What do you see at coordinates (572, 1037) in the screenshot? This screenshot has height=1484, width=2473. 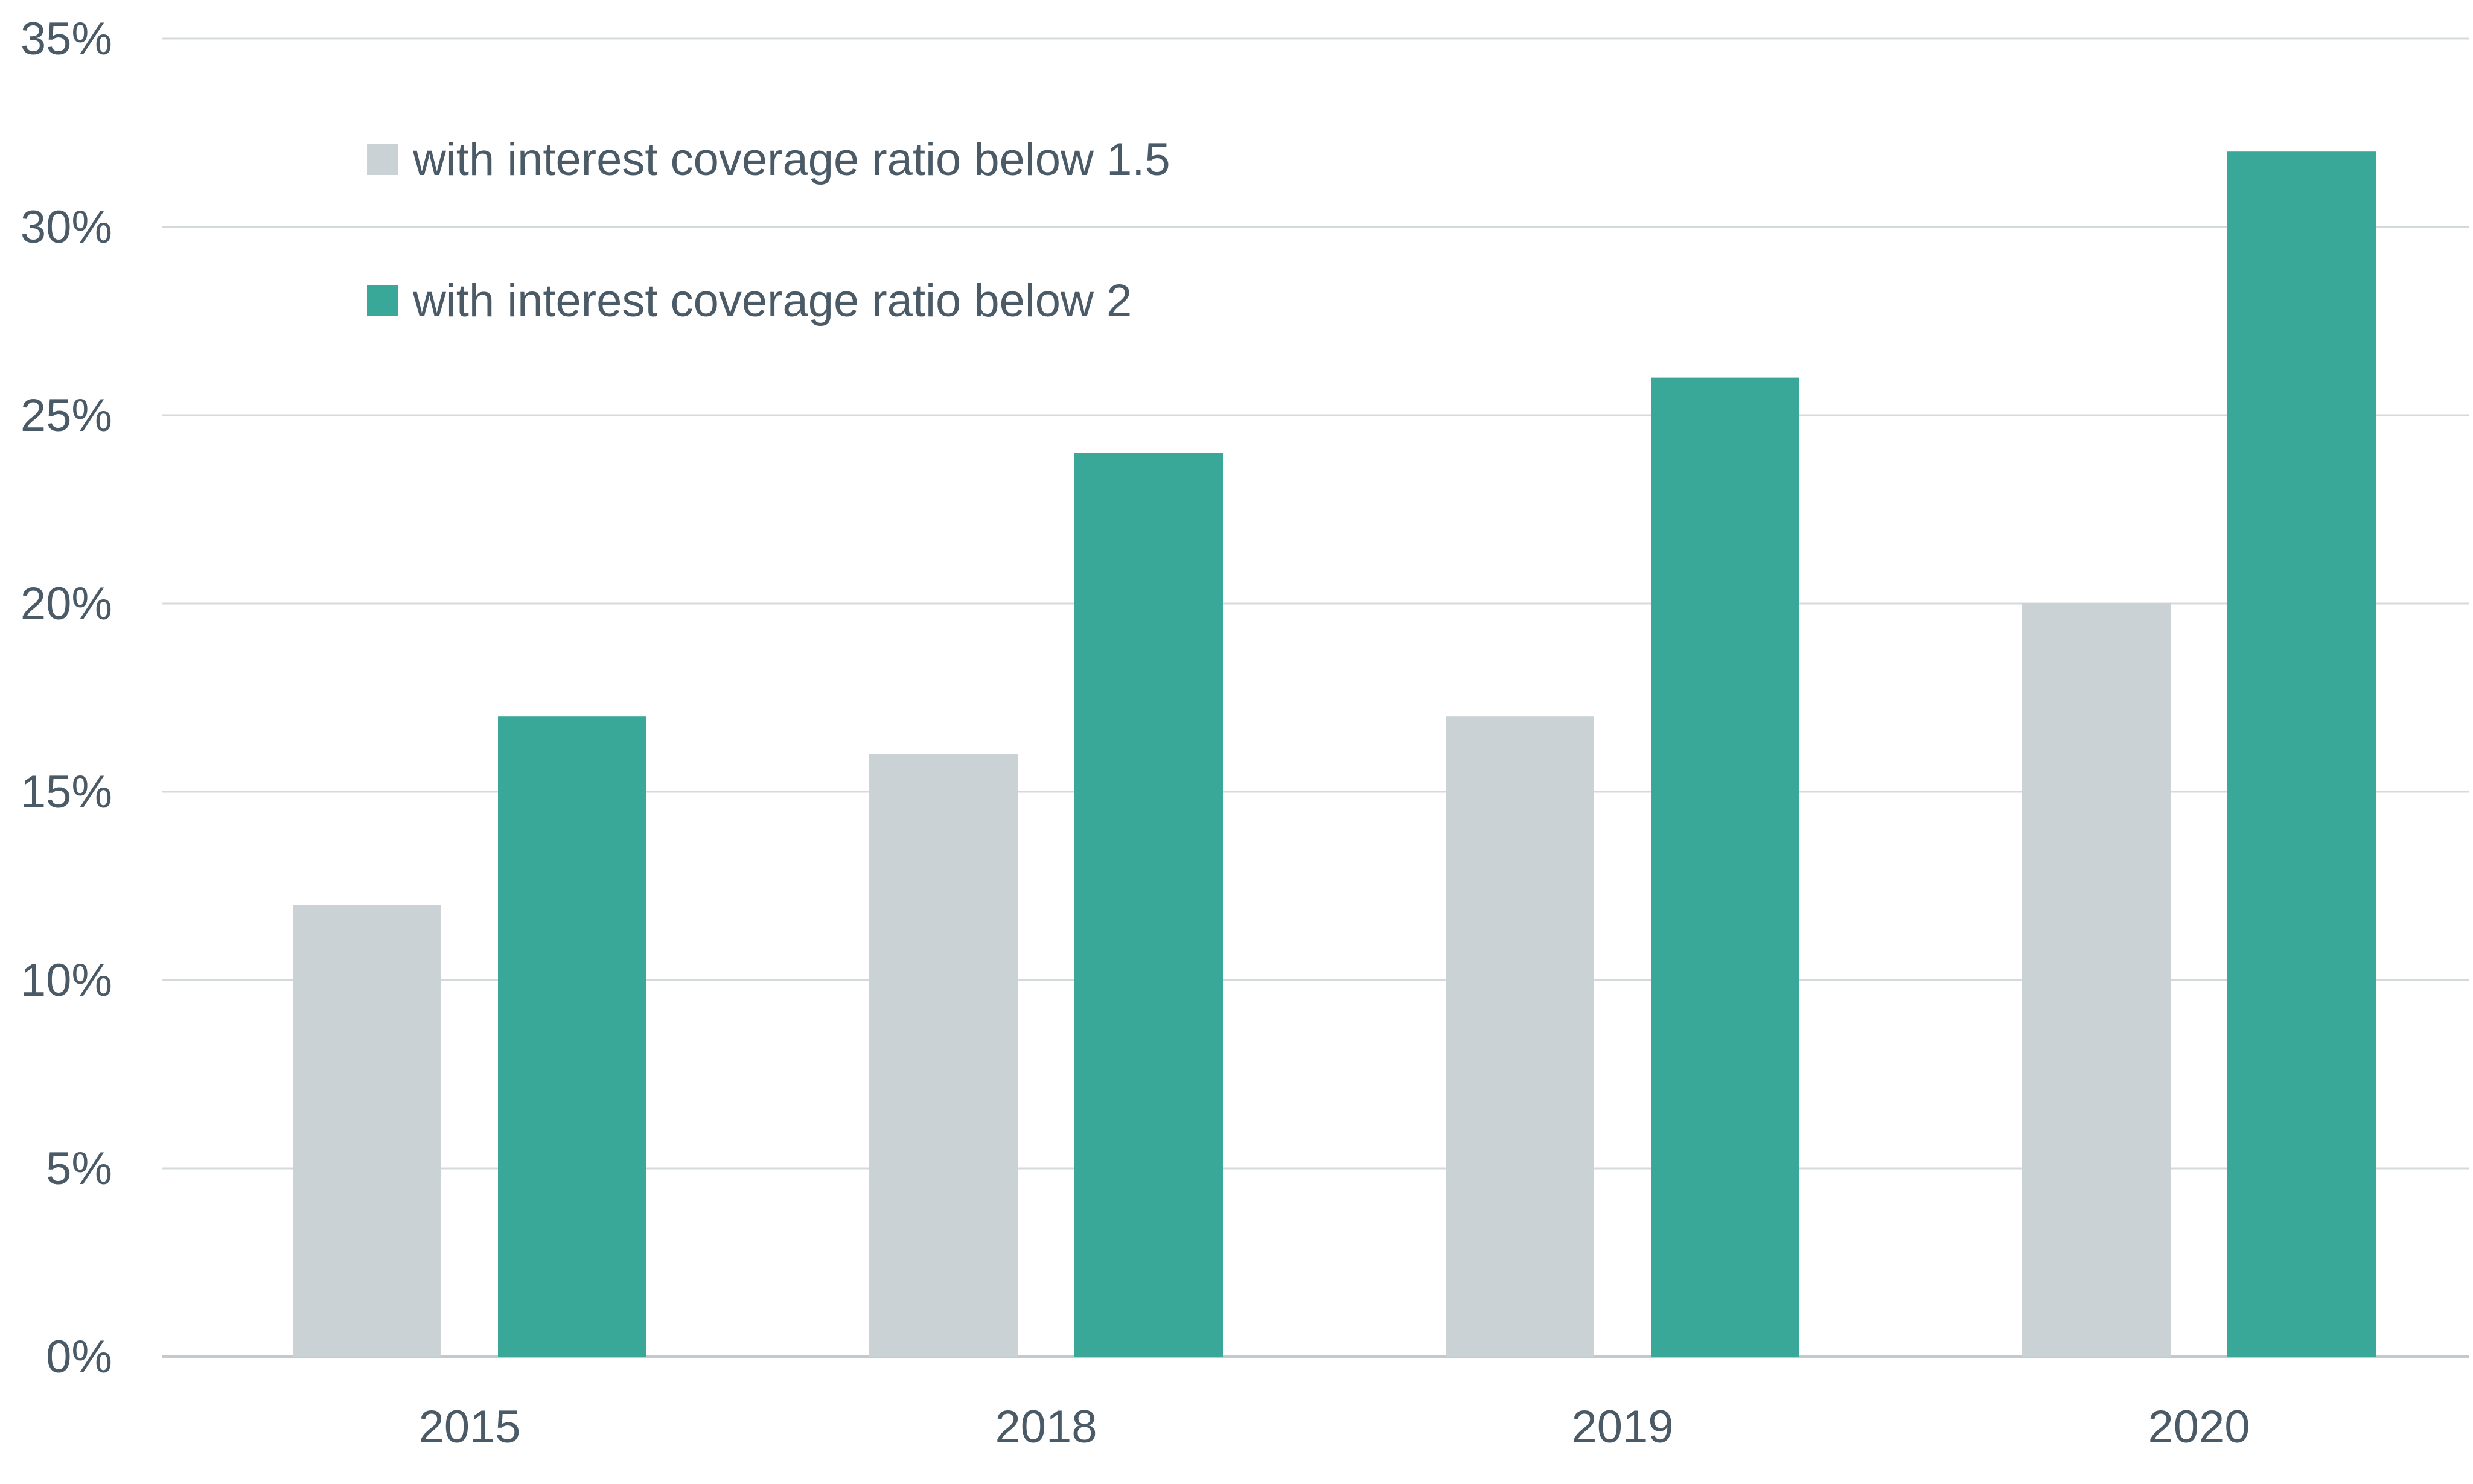 I see `bar-below-2-2015` at bounding box center [572, 1037].